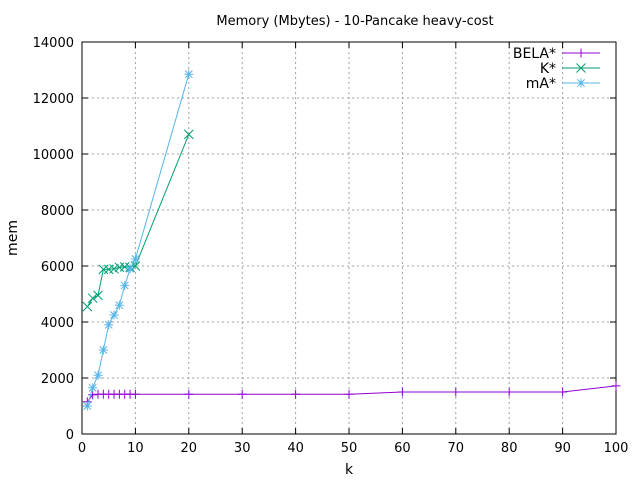 Image resolution: width=640 pixels, height=480 pixels. I want to click on legend-label: K*, so click(548, 69).